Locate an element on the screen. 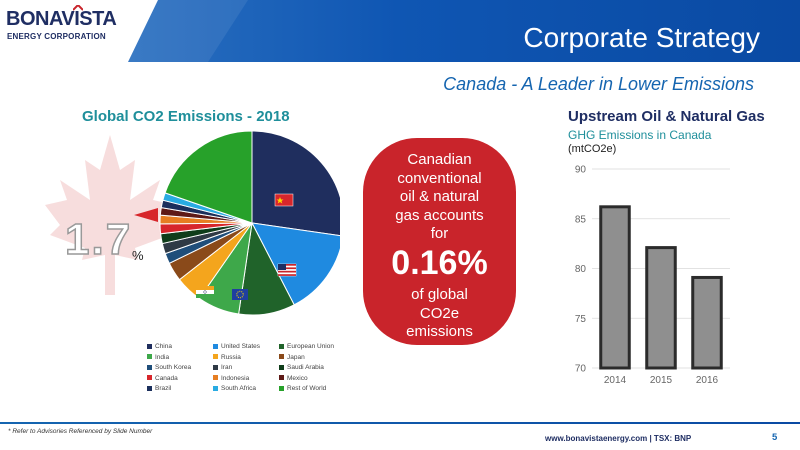  legend-item-south-africa: South Africa is located at coordinates (234, 388).